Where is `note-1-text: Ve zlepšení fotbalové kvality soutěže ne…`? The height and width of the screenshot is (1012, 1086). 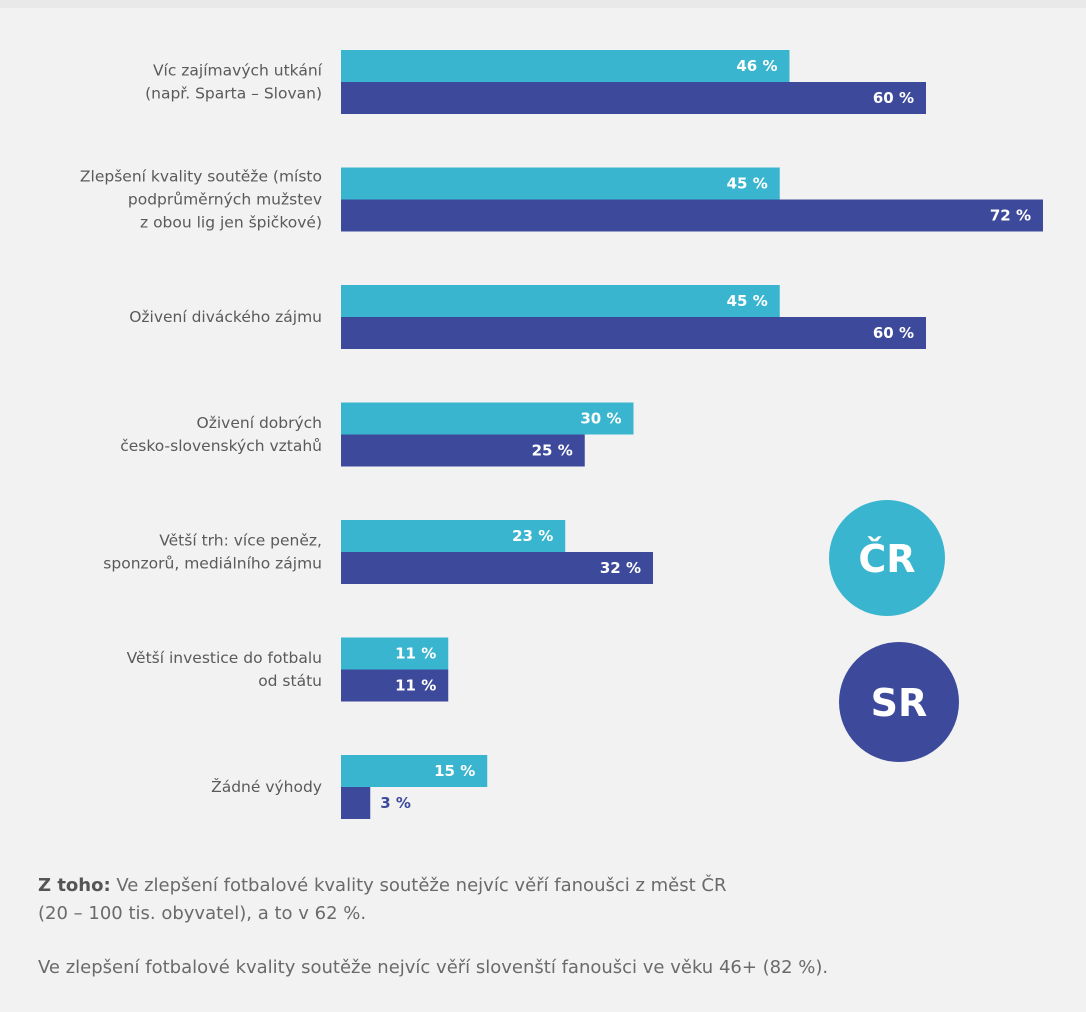
note-1-text: Ve zlepšení fotbalové kvality soutěže ne… is located at coordinates (418, 885).